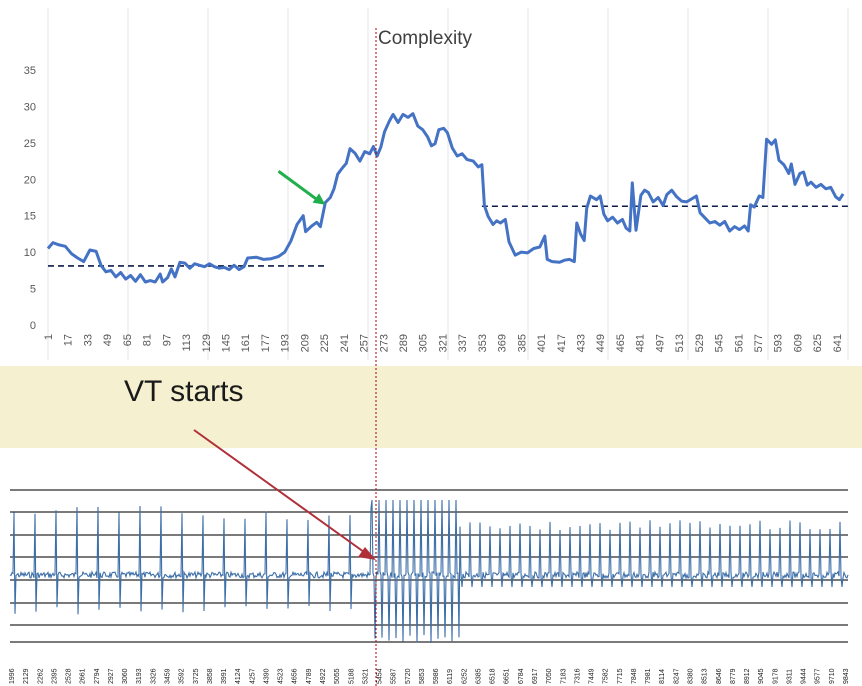  Describe the element at coordinates (365, 343) in the screenshot. I see `x-tick-label-257: 257` at that location.